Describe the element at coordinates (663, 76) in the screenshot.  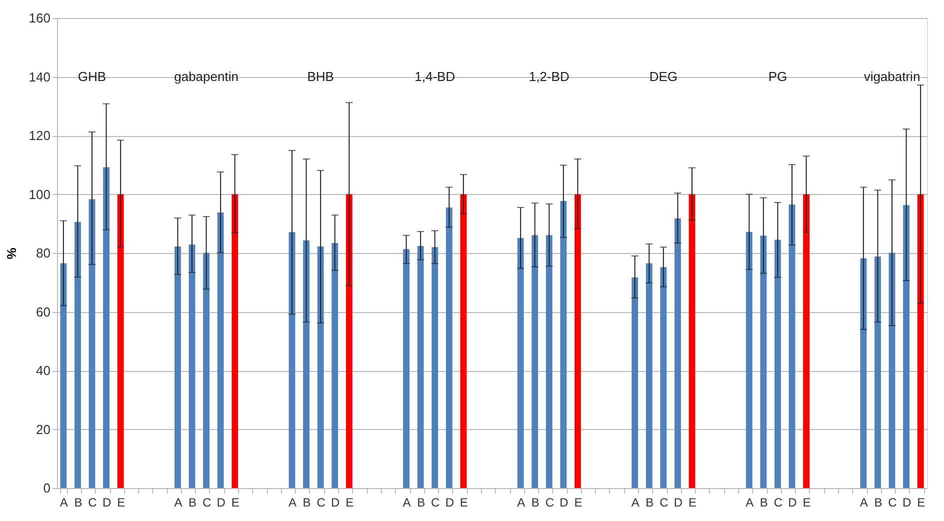
I see `annotation: DEG` at that location.